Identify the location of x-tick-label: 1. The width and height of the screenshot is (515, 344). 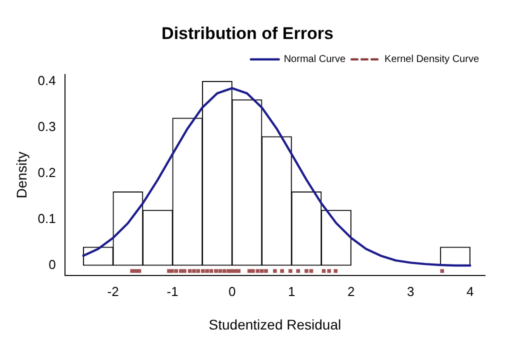
(292, 291).